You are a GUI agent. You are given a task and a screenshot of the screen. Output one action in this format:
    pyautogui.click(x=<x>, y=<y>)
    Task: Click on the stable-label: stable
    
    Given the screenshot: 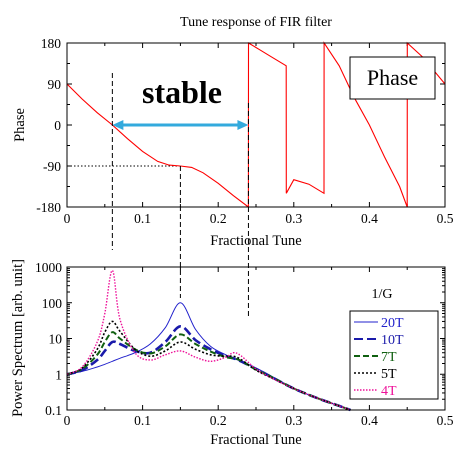 What is the action you would take?
    pyautogui.click(x=182, y=92)
    